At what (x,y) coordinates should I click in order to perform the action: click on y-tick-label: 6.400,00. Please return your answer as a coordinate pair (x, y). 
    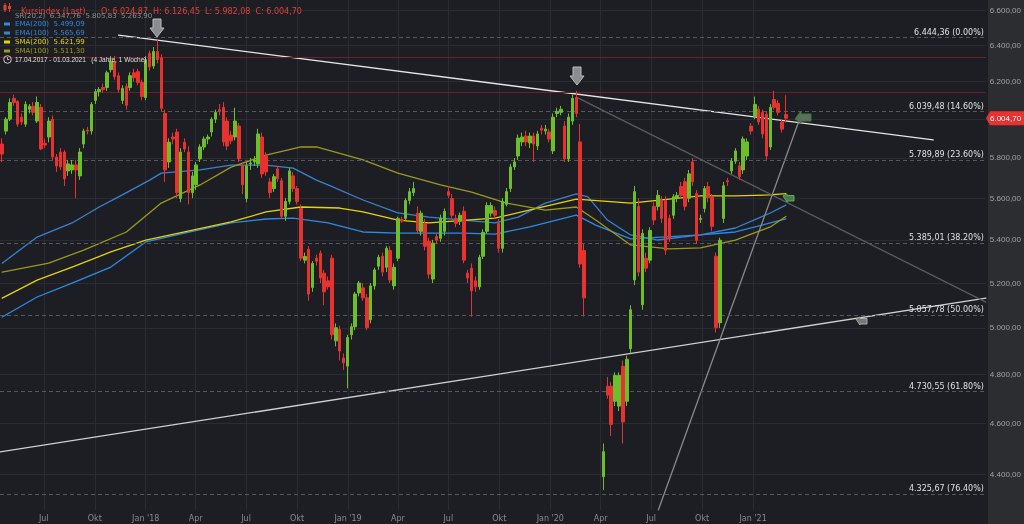
    Looking at the image, I should click on (1005, 45).